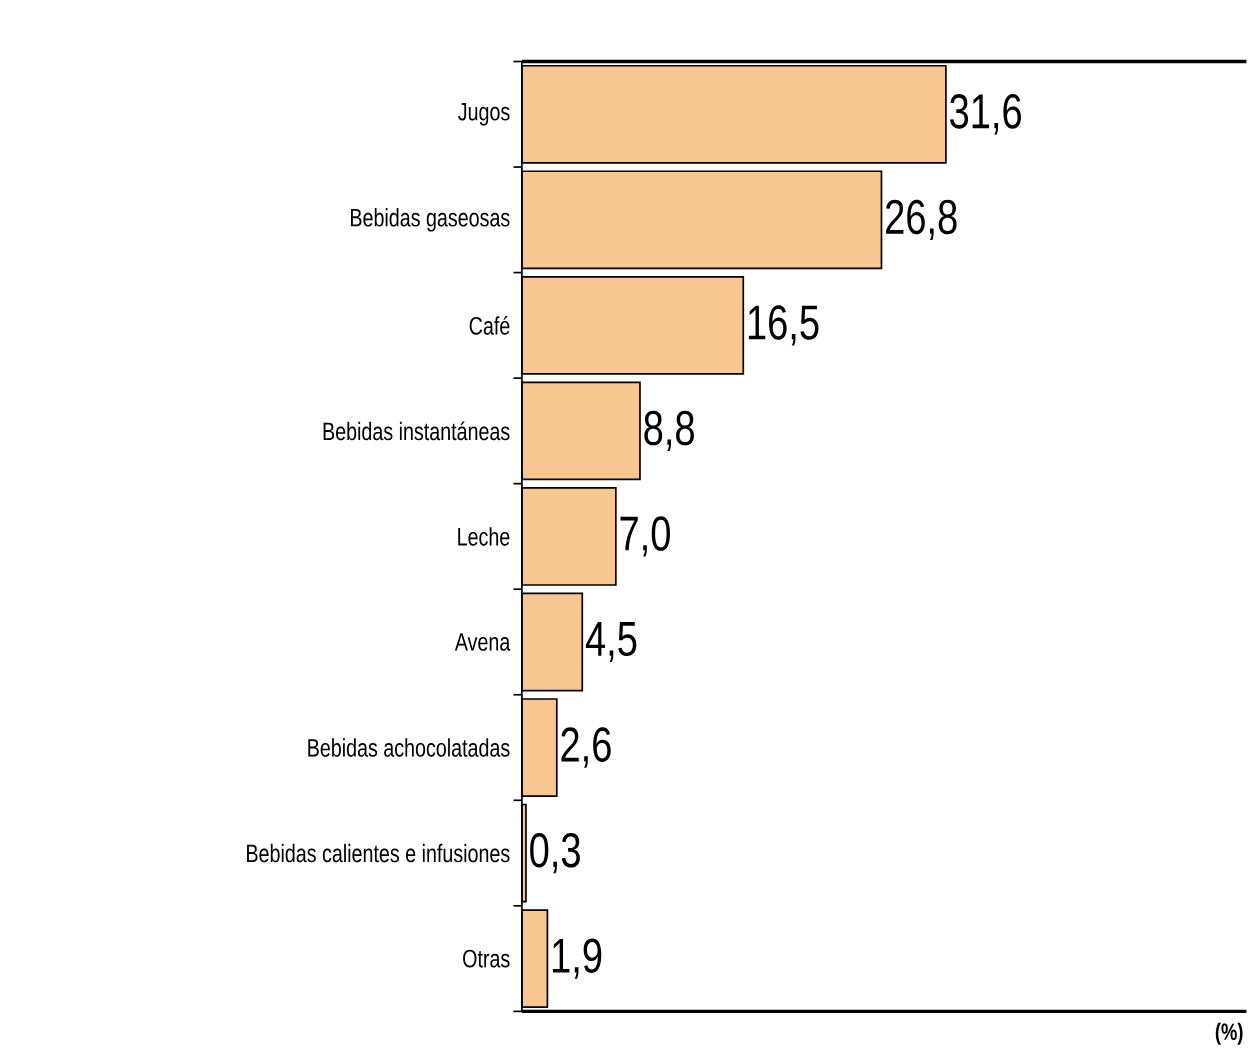 The height and width of the screenshot is (1048, 1250). What do you see at coordinates (921, 220) in the screenshot?
I see `data-label: 26,8` at bounding box center [921, 220].